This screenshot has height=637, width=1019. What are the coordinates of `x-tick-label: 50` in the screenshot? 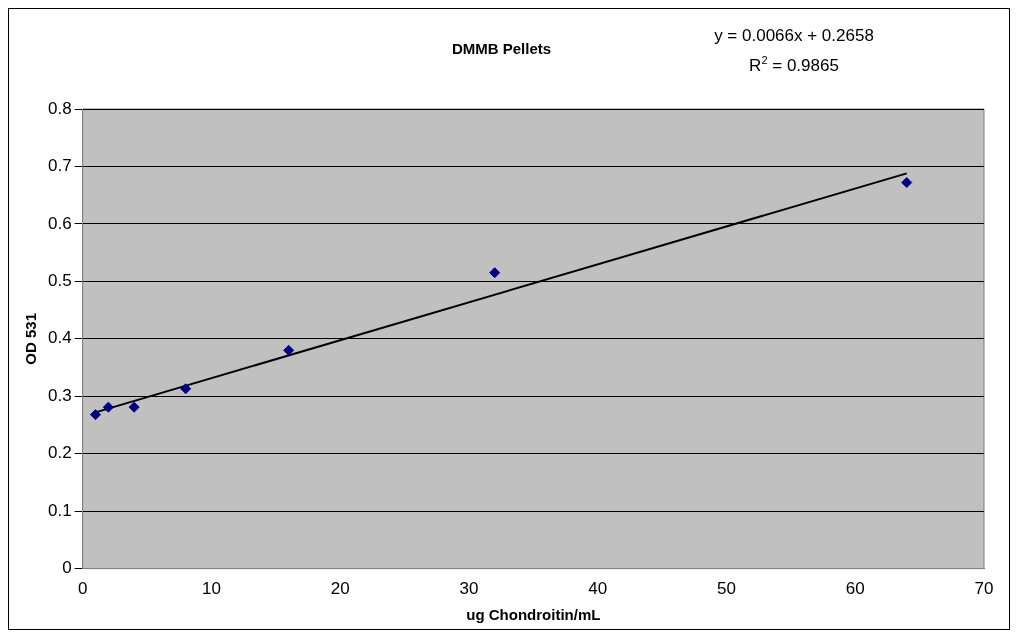 It's located at (726, 589).